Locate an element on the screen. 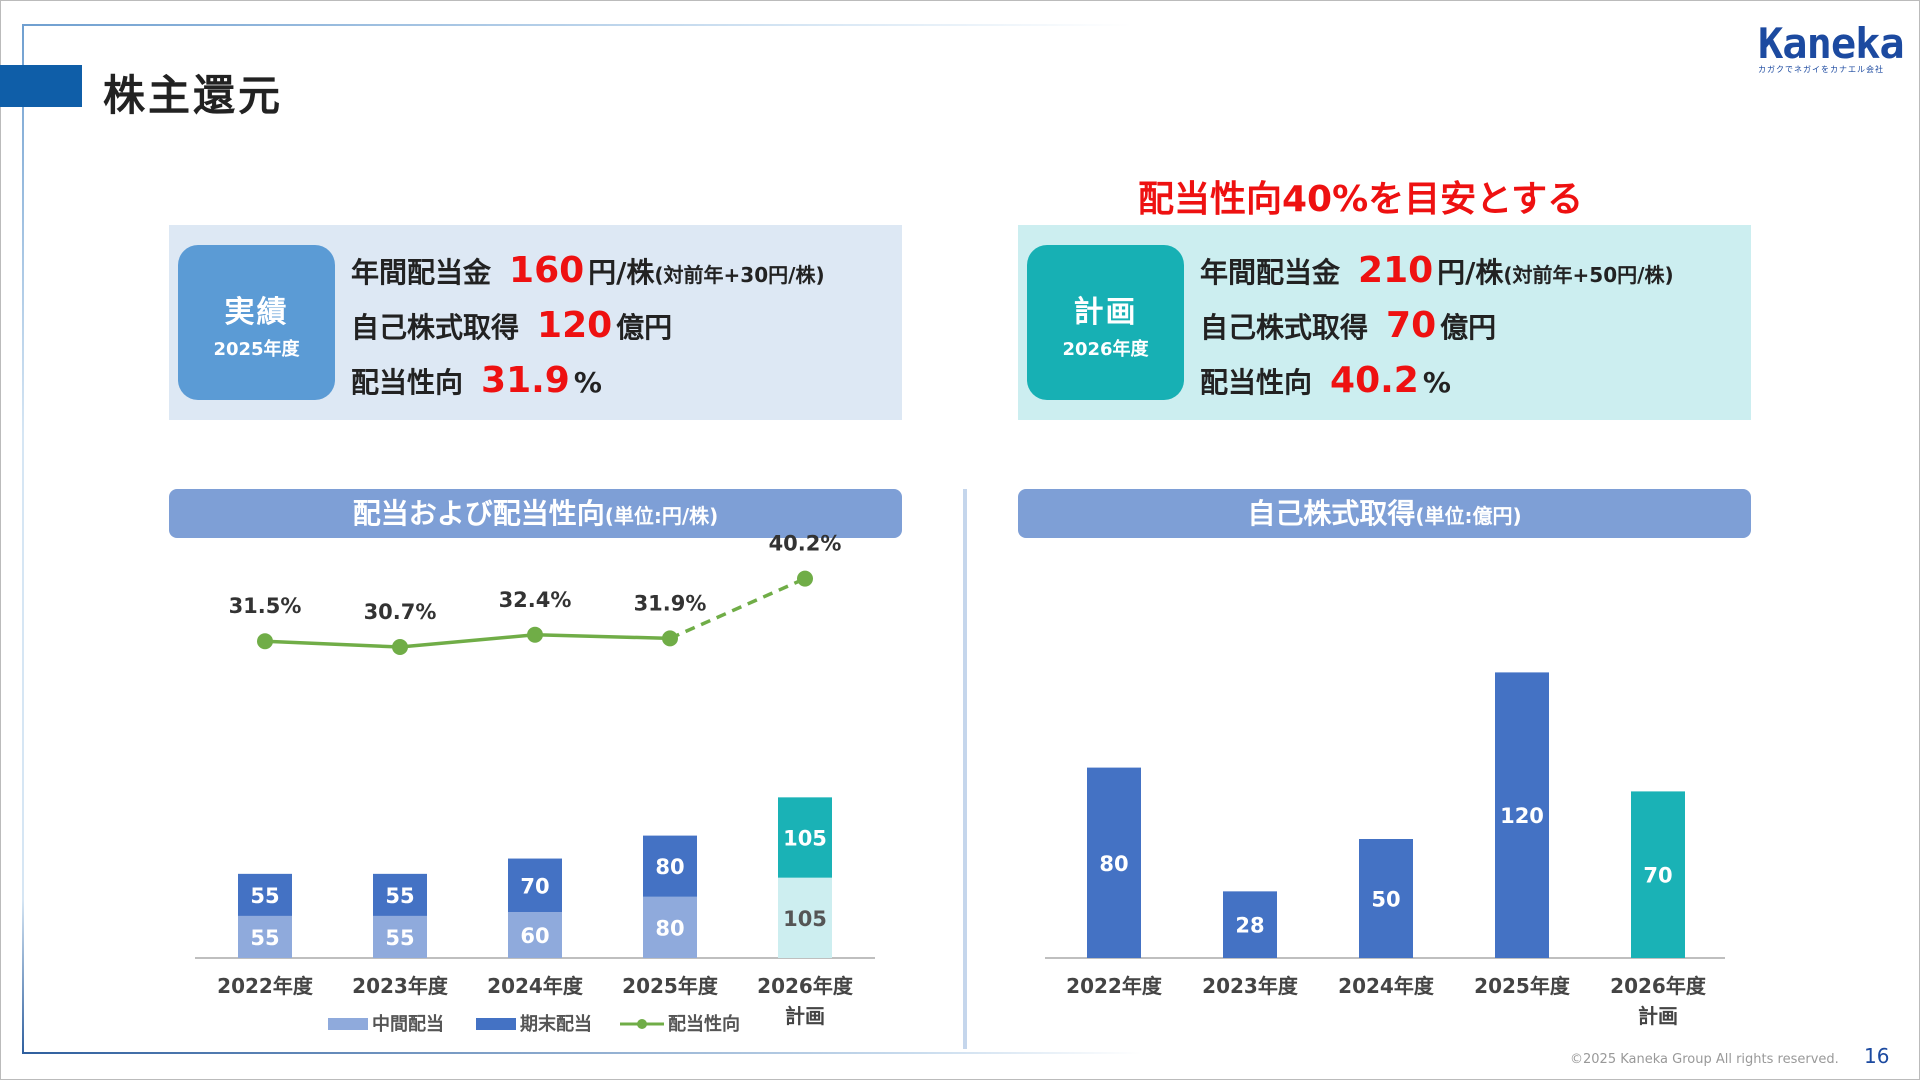  payout-line: 配当性向 40.2% is located at coordinates (1437, 380).